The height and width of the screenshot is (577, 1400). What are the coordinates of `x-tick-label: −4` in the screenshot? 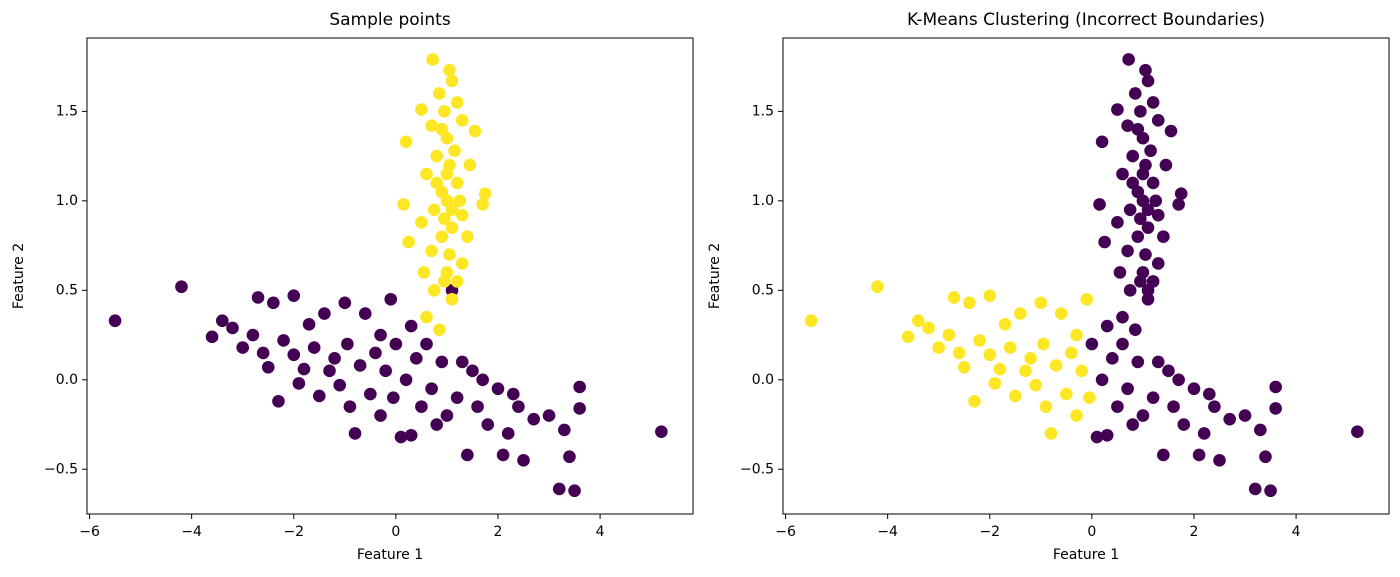 It's located at (191, 532).